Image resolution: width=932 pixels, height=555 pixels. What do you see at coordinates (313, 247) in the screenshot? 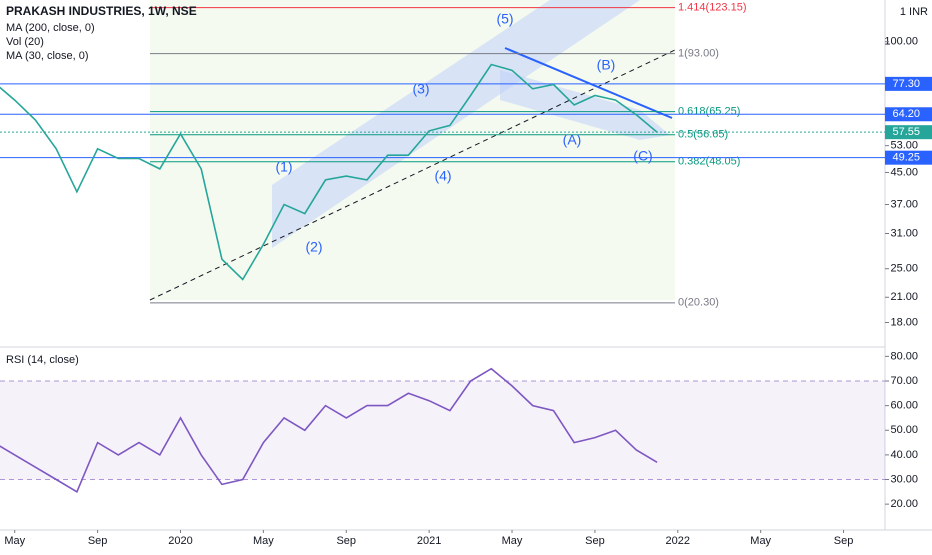
I see `wave-label: (2)` at bounding box center [313, 247].